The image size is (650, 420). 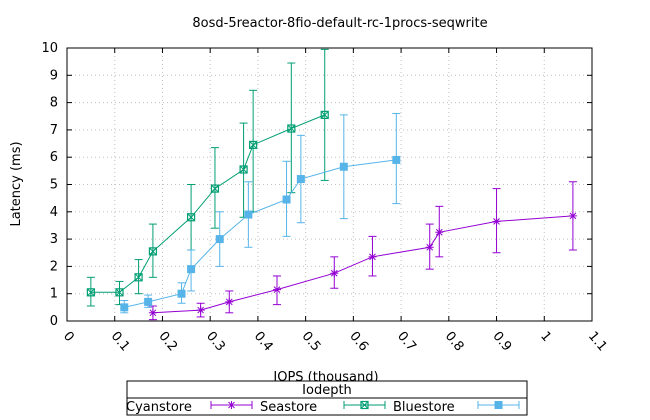 What do you see at coordinates (424, 407) in the screenshot?
I see `legend-label-bluestore: Bluestore` at bounding box center [424, 407].